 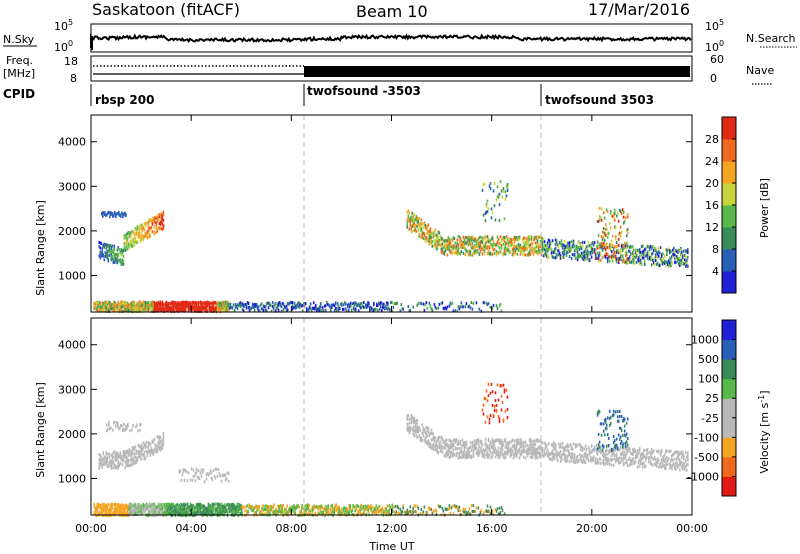 What do you see at coordinates (392, 11) in the screenshot?
I see `beam-title: Beam 10` at bounding box center [392, 11].